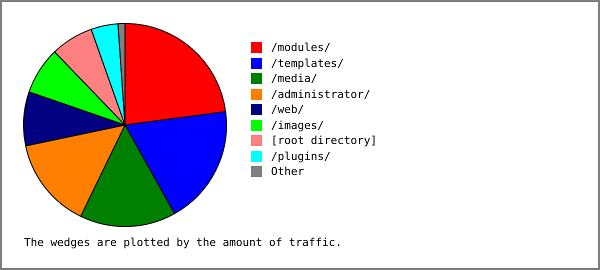 The height and width of the screenshot is (270, 600). What do you see at coordinates (297, 125) in the screenshot?
I see `legend-label: /images/` at bounding box center [297, 125].